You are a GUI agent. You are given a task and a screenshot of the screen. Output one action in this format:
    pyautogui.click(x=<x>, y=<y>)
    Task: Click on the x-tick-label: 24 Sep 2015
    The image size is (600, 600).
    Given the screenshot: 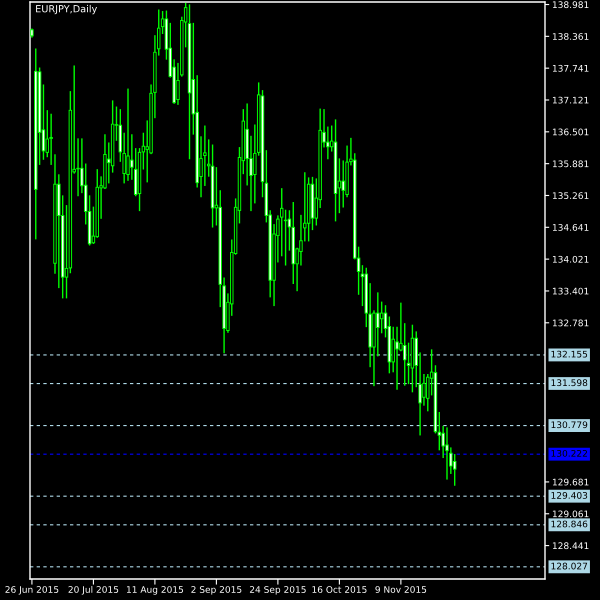 What is the action you would take?
    pyautogui.click(x=278, y=590)
    